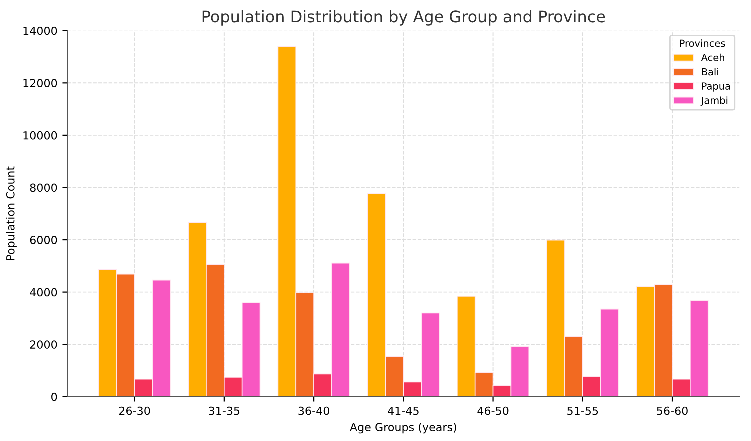 The height and width of the screenshot is (441, 751). What do you see at coordinates (703, 44) in the screenshot?
I see `legend-title: Provinces` at bounding box center [703, 44].